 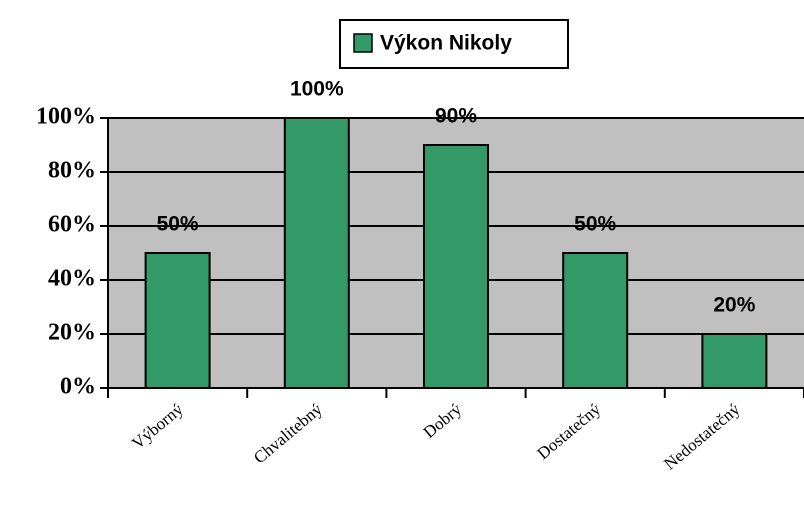 What do you see at coordinates (66, 117) in the screenshot?
I see `y-tick-label: 100%` at bounding box center [66, 117].